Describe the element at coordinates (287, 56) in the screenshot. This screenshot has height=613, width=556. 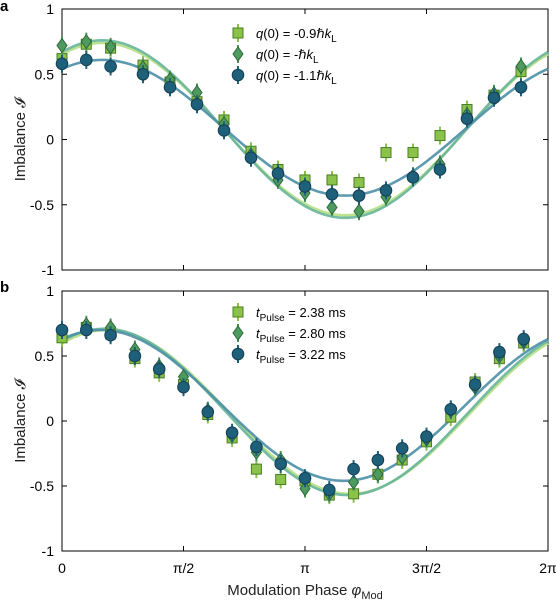
I see `legend-entry: q(0) = -ℏkL` at that location.